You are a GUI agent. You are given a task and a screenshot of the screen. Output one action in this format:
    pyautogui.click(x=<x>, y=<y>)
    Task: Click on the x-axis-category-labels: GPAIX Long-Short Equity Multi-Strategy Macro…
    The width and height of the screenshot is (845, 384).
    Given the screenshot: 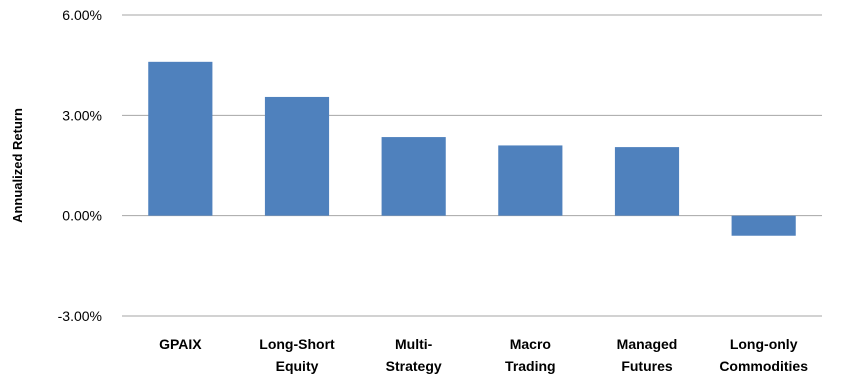 What is the action you would take?
    pyautogui.click(x=483, y=355)
    